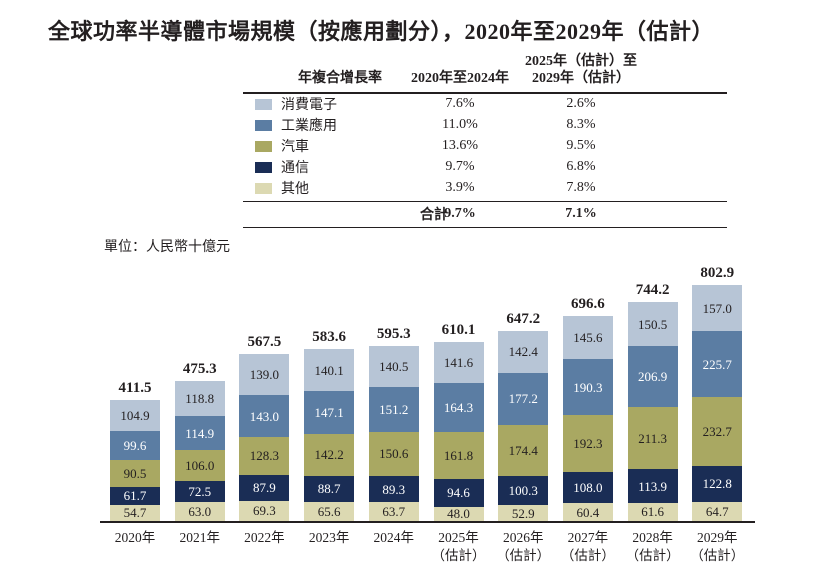  Describe the element at coordinates (263, 188) in the screenshot. I see `legend-swatch-others` at that location.